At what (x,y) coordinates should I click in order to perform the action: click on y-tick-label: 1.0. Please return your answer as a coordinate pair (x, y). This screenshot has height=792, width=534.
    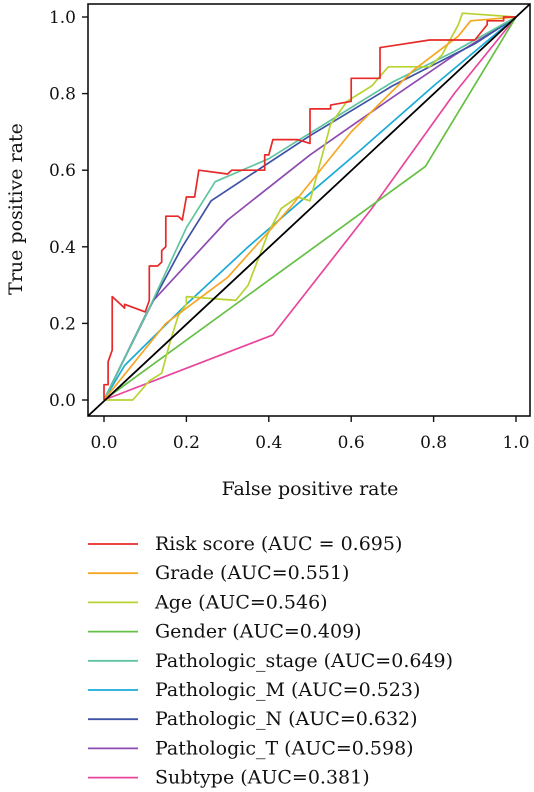
    Looking at the image, I should click on (62, 18).